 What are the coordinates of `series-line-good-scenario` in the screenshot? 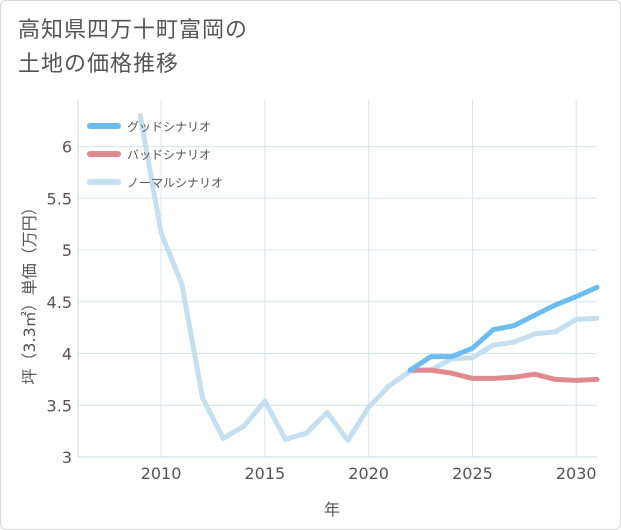 It's located at (503, 328).